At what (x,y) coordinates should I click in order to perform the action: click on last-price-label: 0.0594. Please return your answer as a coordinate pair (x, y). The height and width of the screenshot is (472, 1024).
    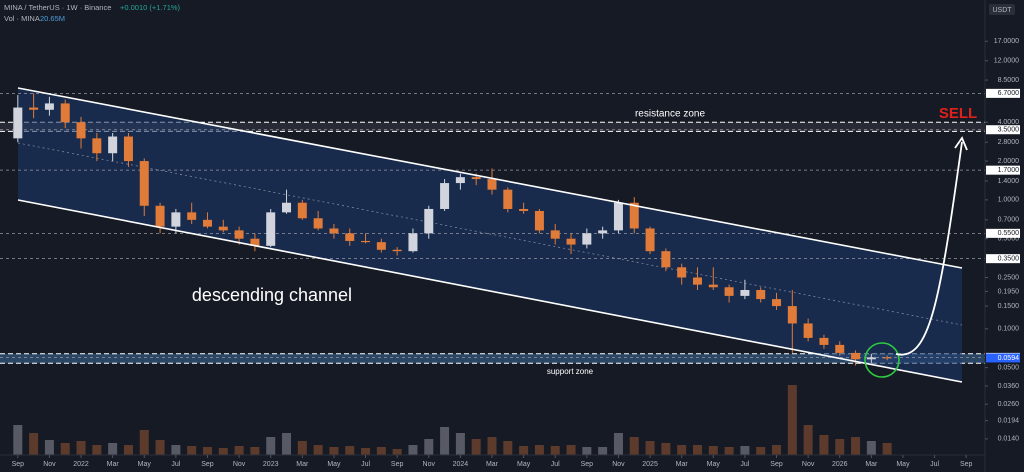
    Looking at the image, I should click on (1009, 358).